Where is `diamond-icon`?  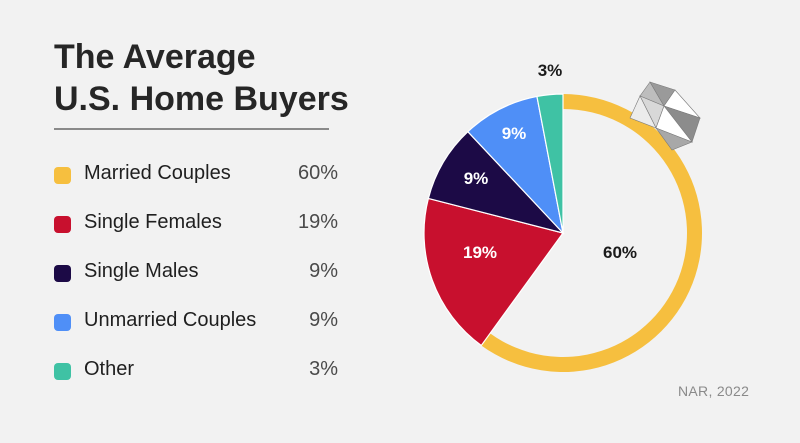
diamond-icon is located at coordinates (665, 116).